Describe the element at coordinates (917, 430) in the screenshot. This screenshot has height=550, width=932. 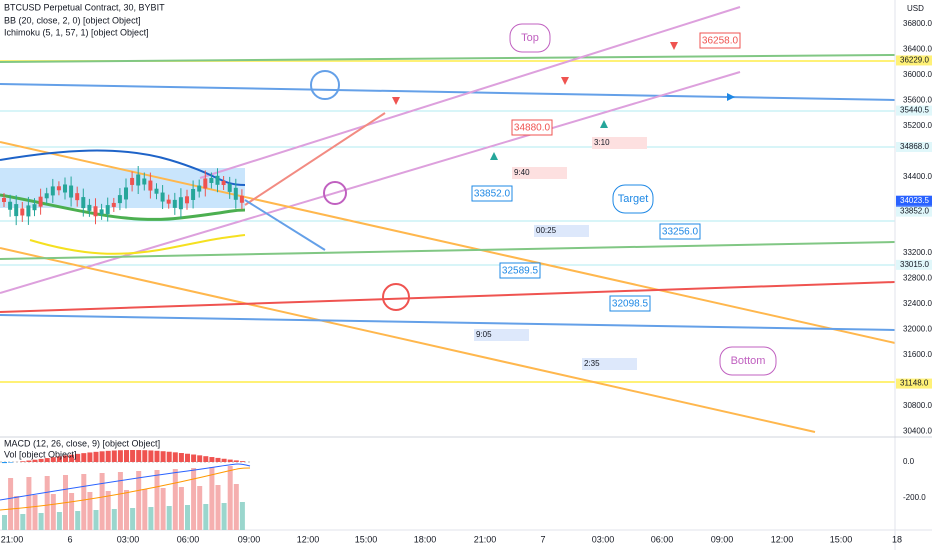
I see `price-label: 30400.0` at that location.